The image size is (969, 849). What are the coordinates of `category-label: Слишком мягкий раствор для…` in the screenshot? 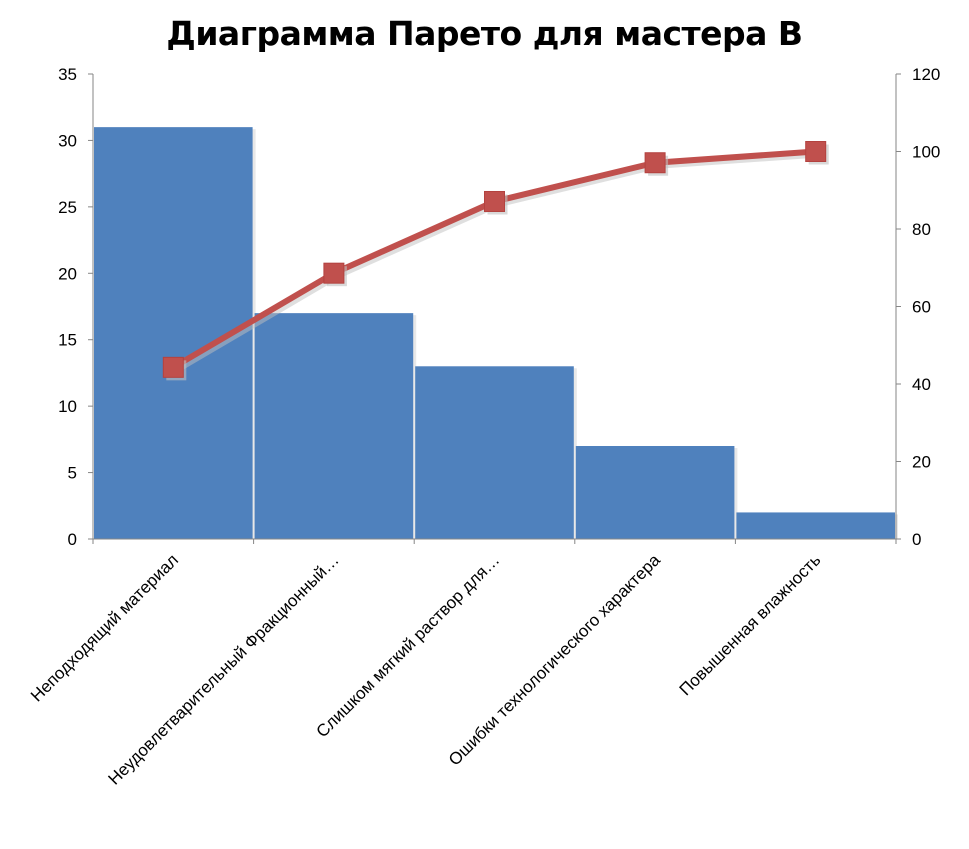 It's located at (408, 645).